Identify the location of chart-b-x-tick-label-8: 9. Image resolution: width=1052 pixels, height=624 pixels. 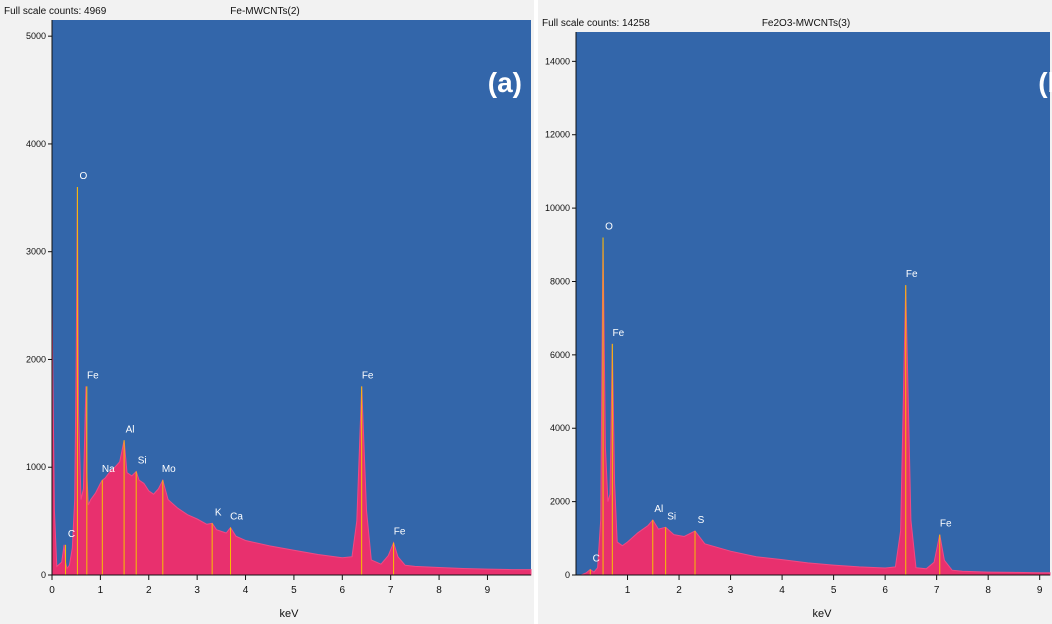
(1040, 590).